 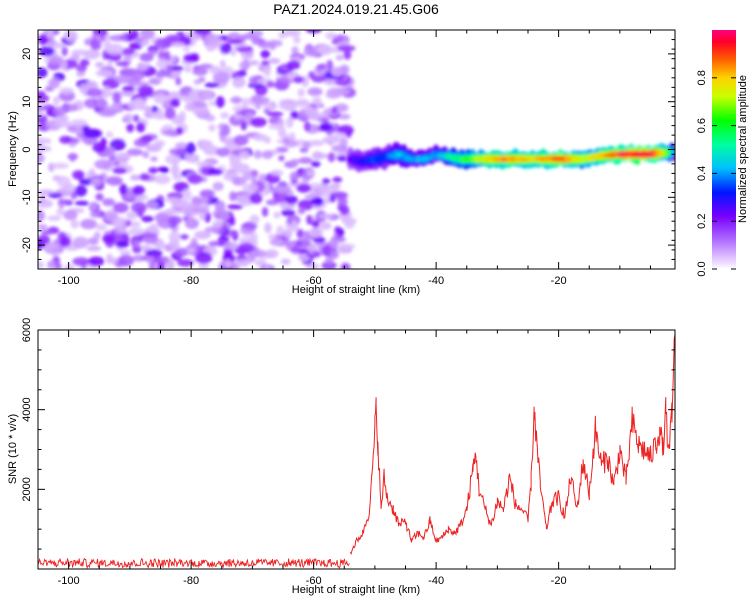 I want to click on colorbar-label: Normalized spectral amplitude, so click(x=743, y=149).